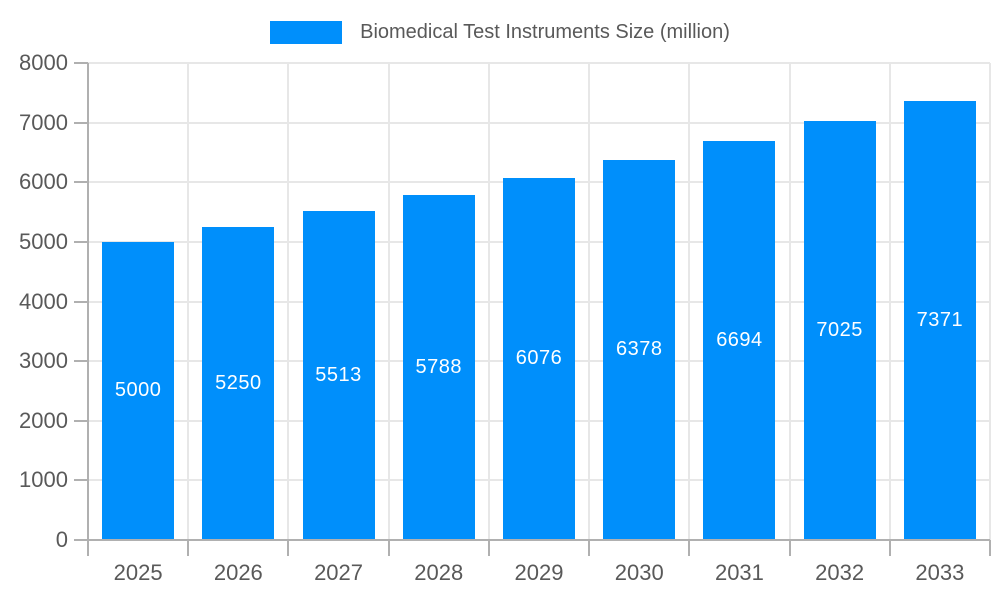 Image resolution: width=1000 pixels, height=600 pixels. Describe the element at coordinates (532, 540) in the screenshot. I see `x-axis-line` at that location.